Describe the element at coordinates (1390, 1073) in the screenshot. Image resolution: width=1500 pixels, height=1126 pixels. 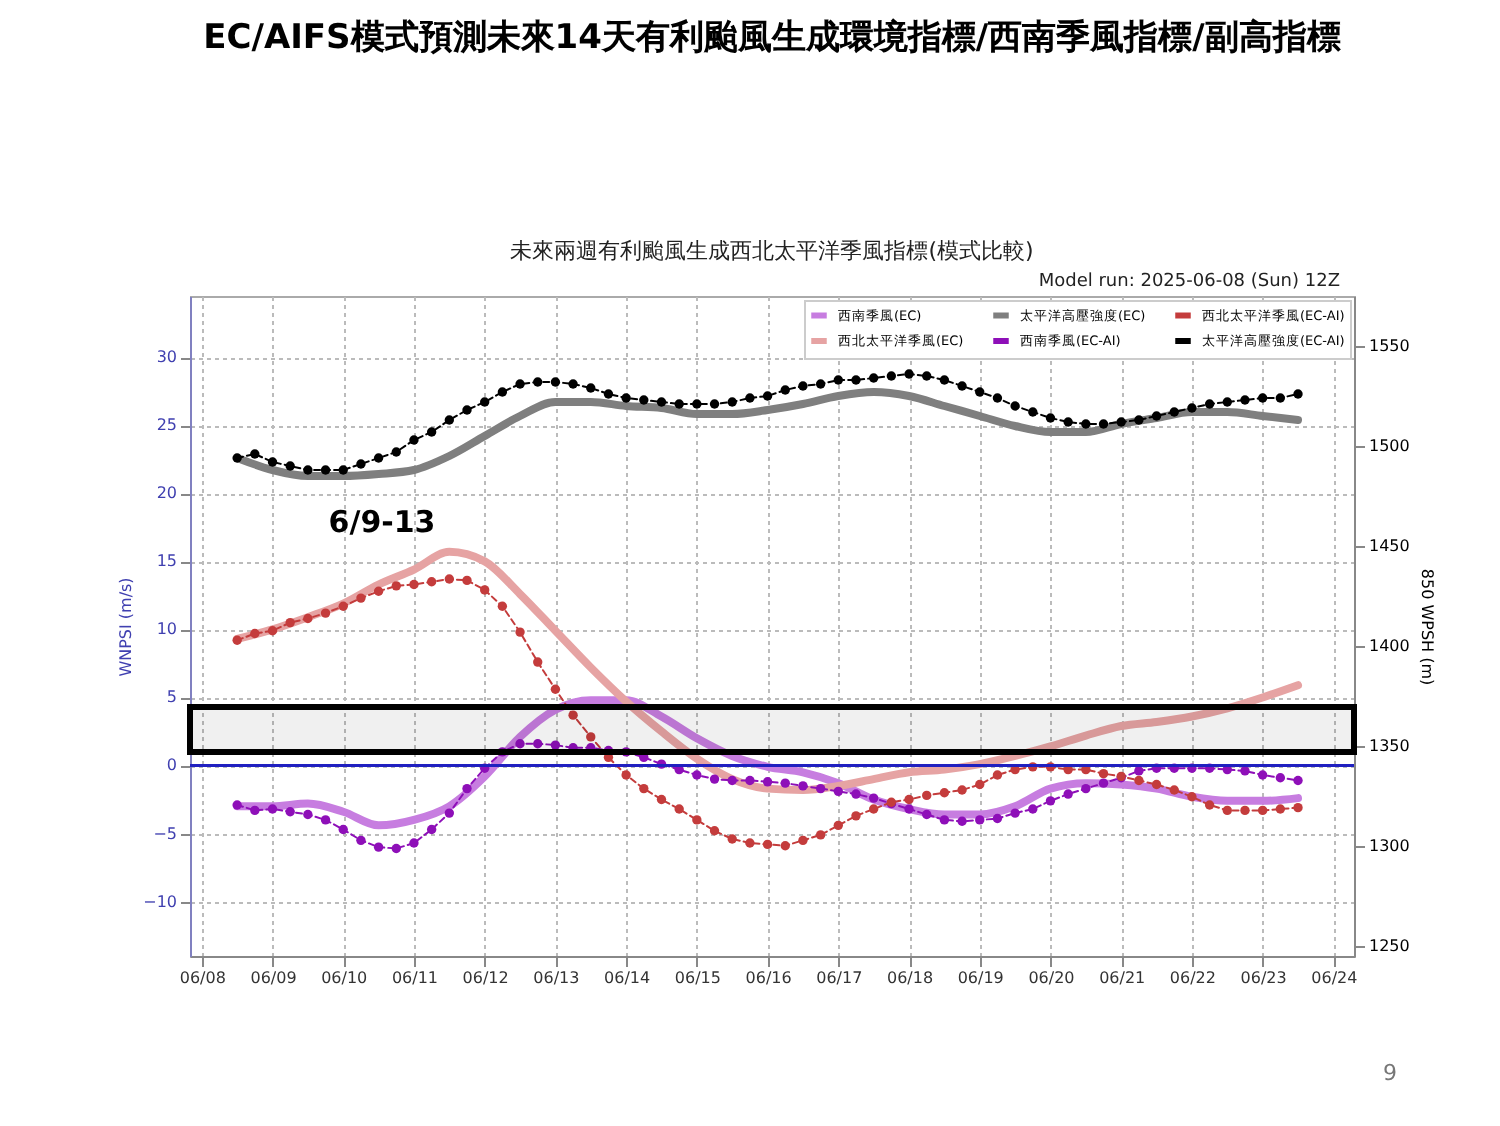
I see `text: 9` at that location.